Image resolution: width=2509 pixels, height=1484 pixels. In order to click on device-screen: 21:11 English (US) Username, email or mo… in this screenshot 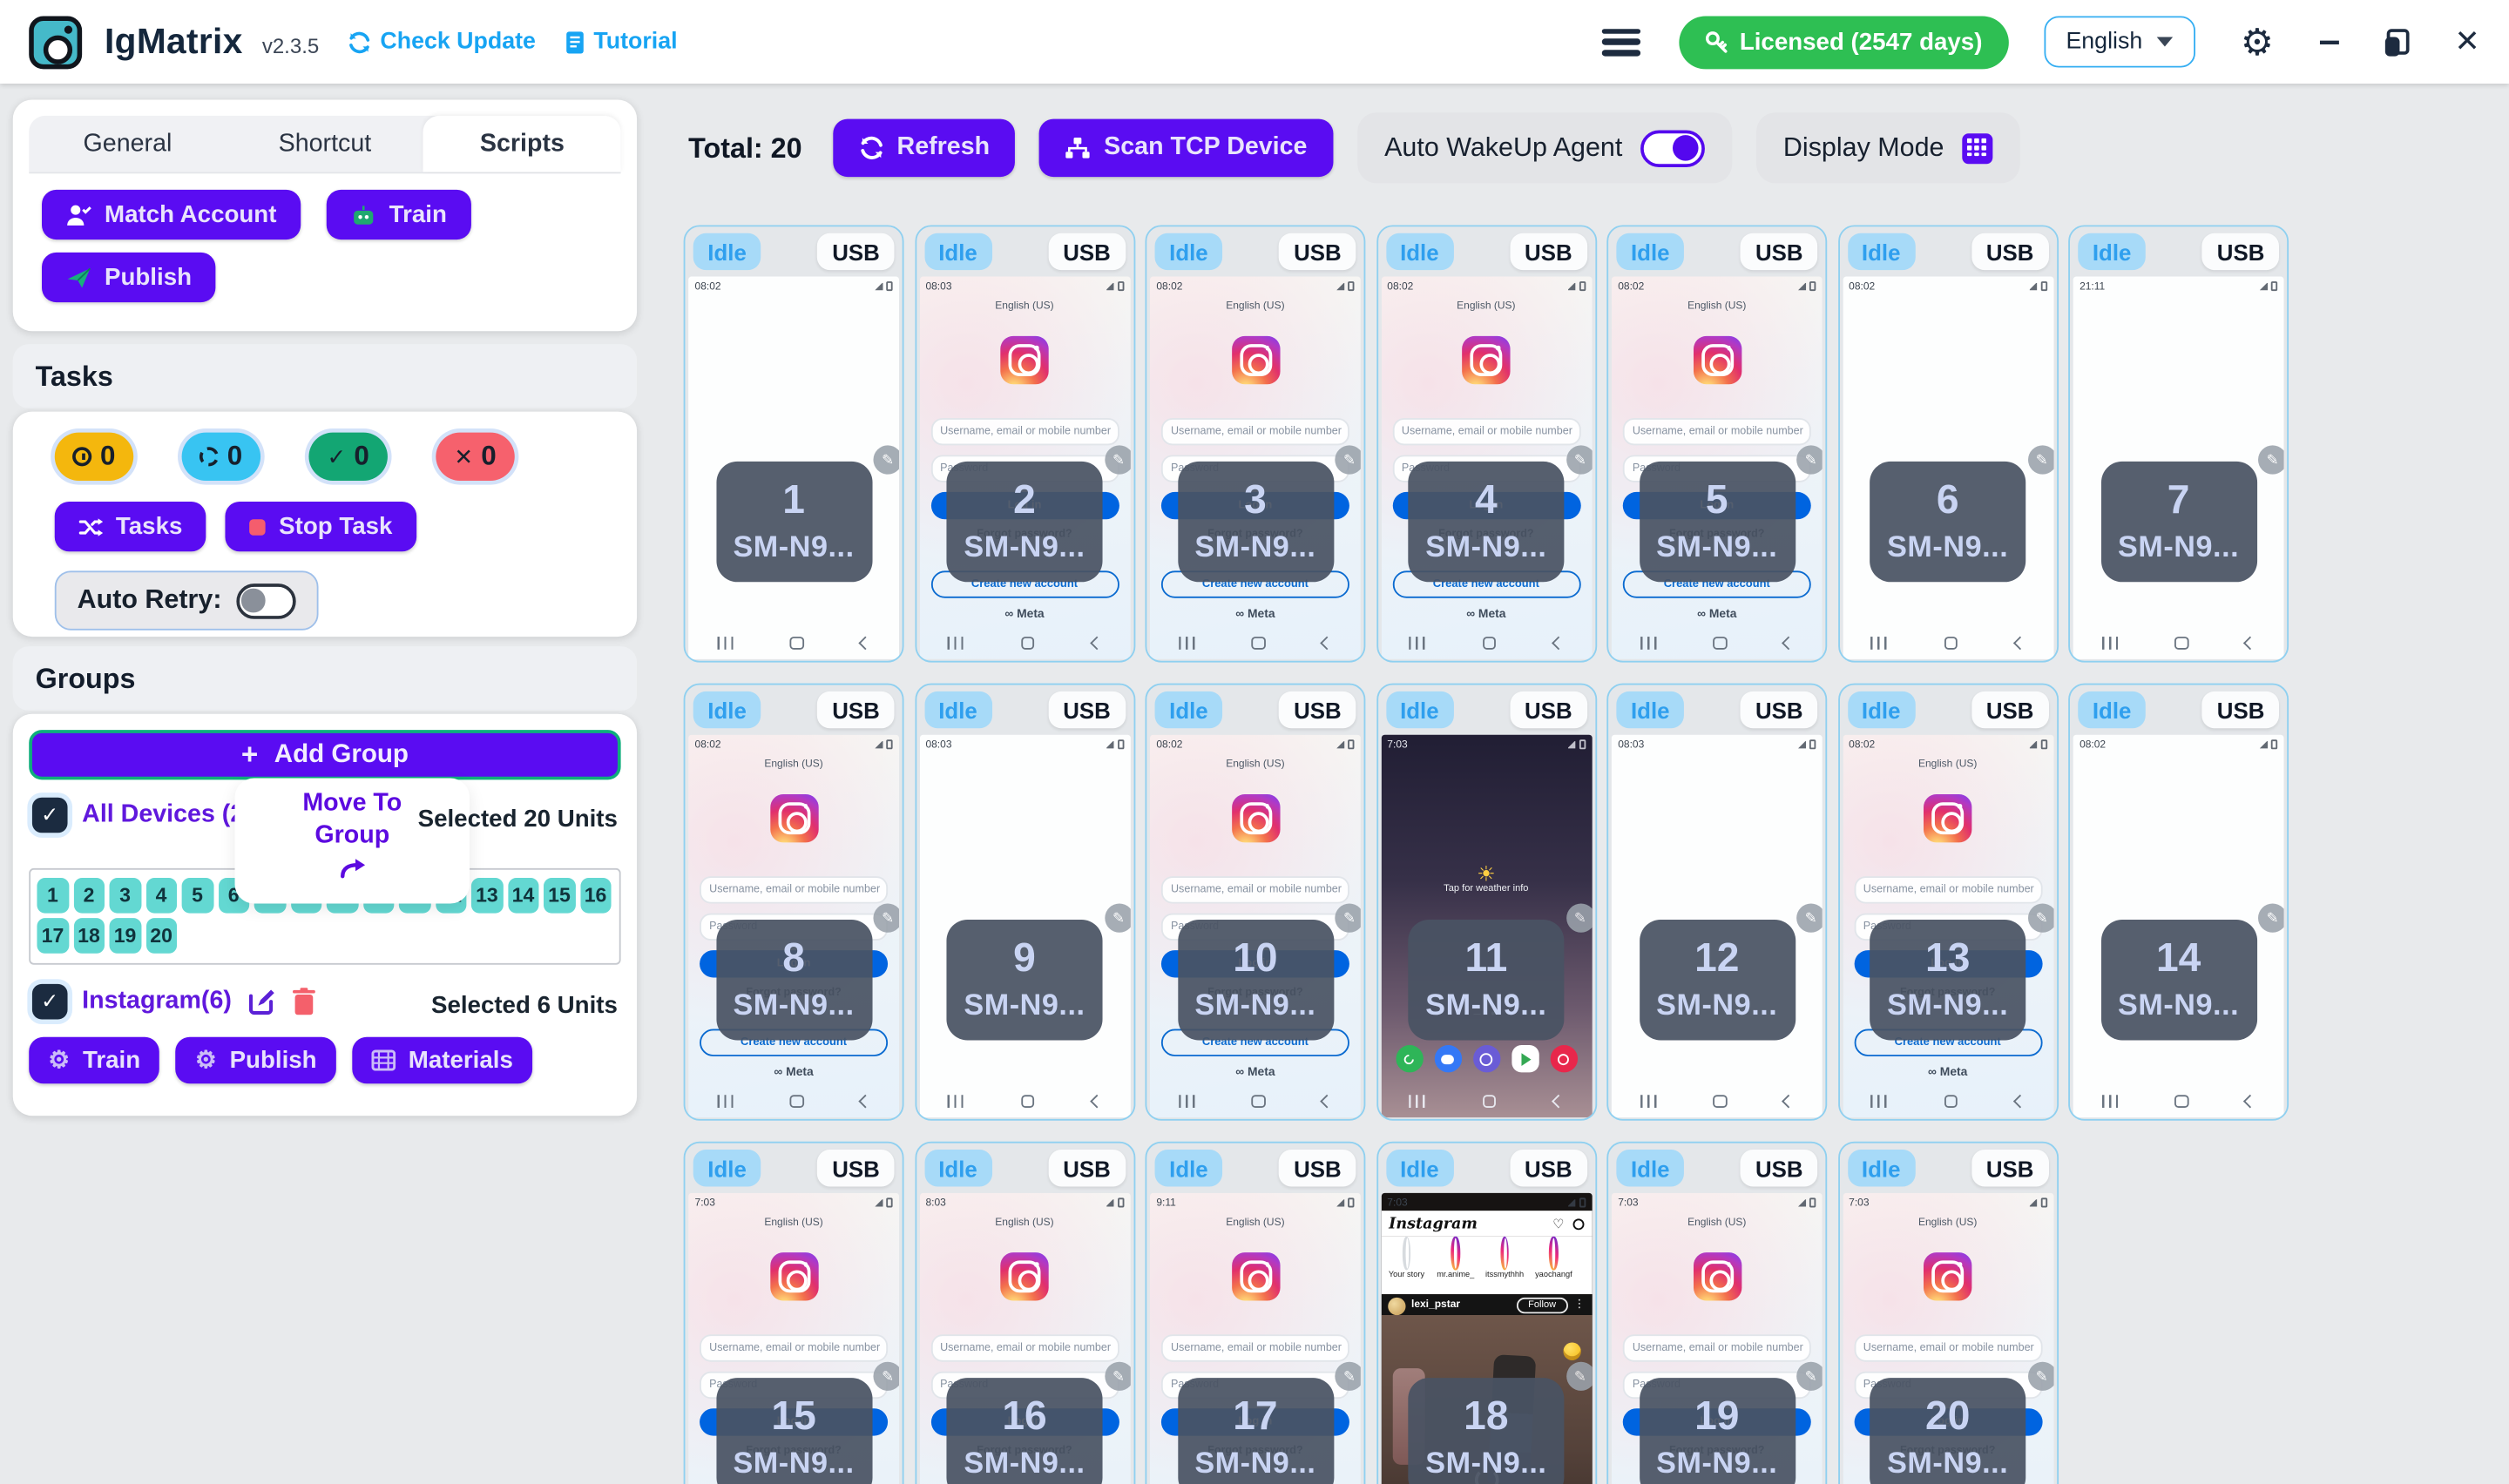, I will do `click(2178, 468)`.